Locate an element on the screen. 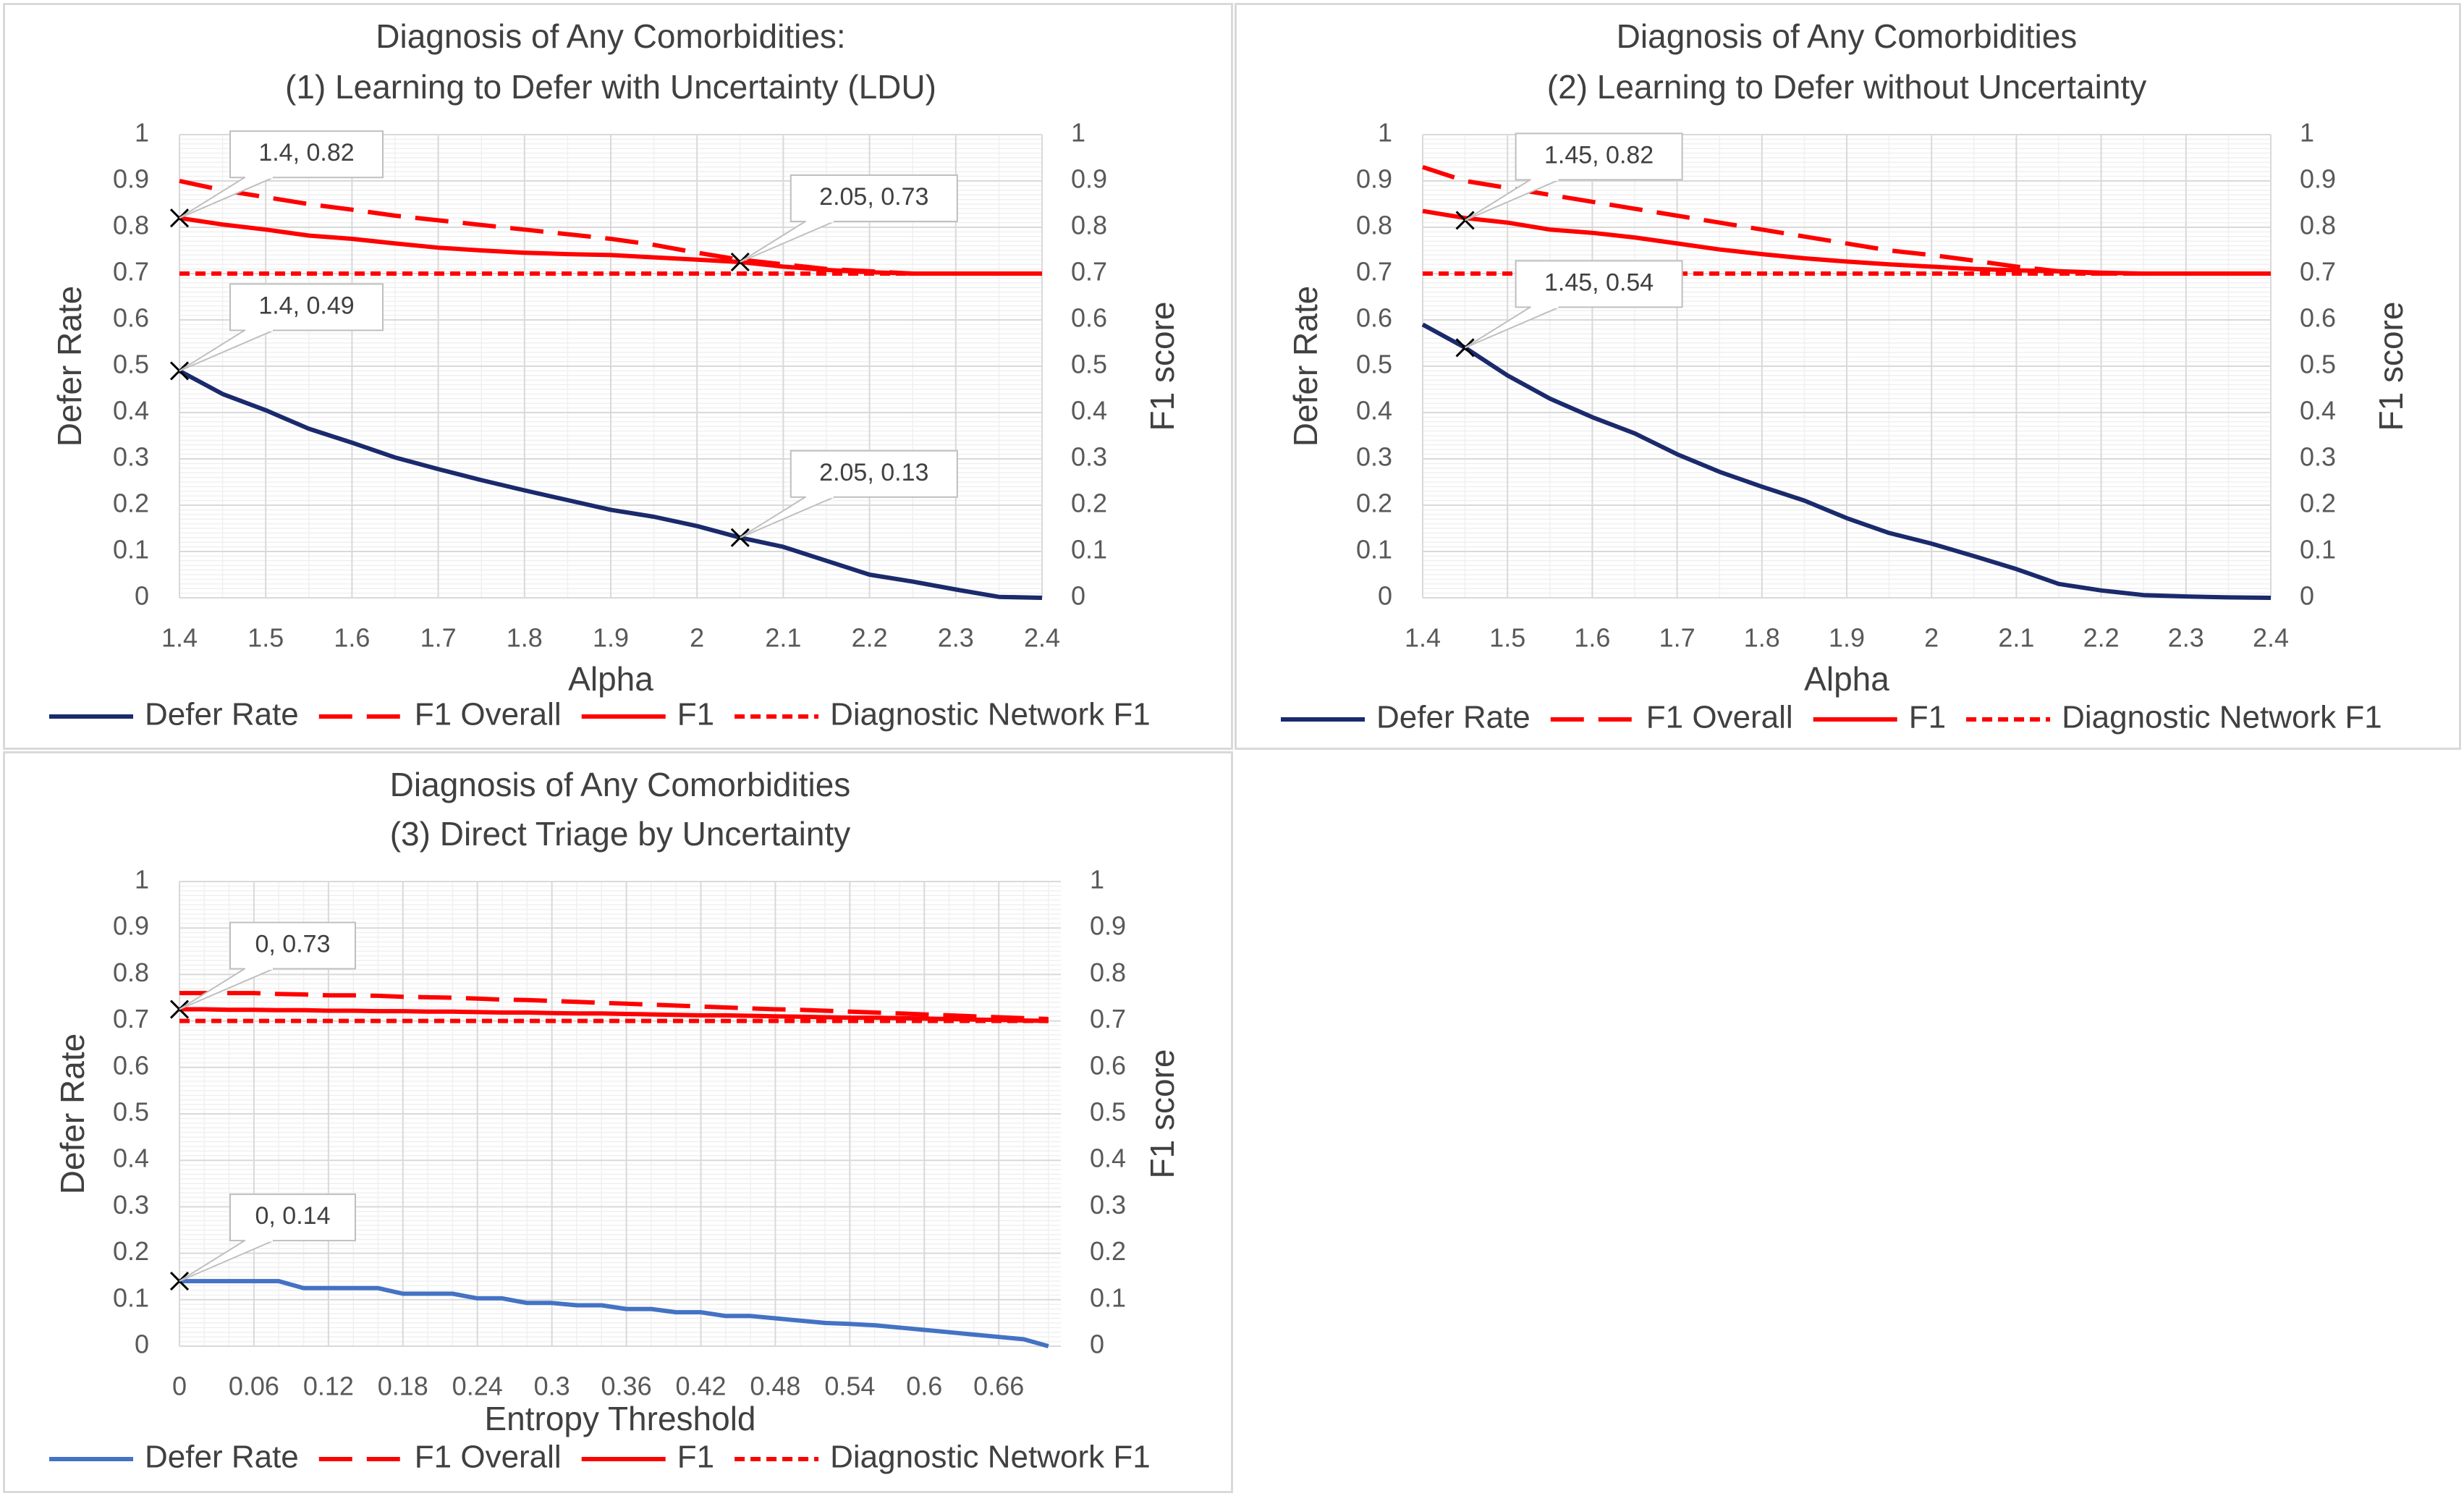  legend-item: Diagnostic Network F1 is located at coordinates (942, 714).